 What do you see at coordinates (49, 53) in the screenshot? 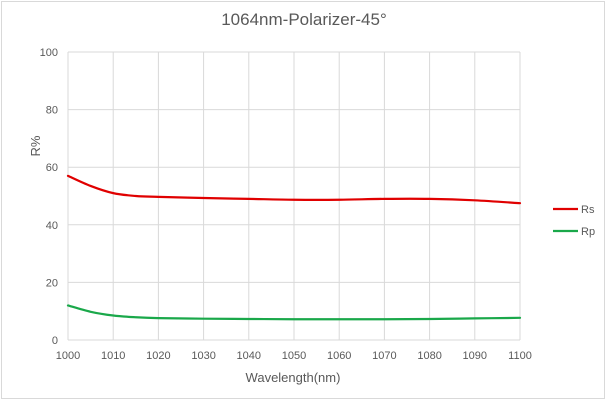
I see `y-tick-label: 100` at bounding box center [49, 53].